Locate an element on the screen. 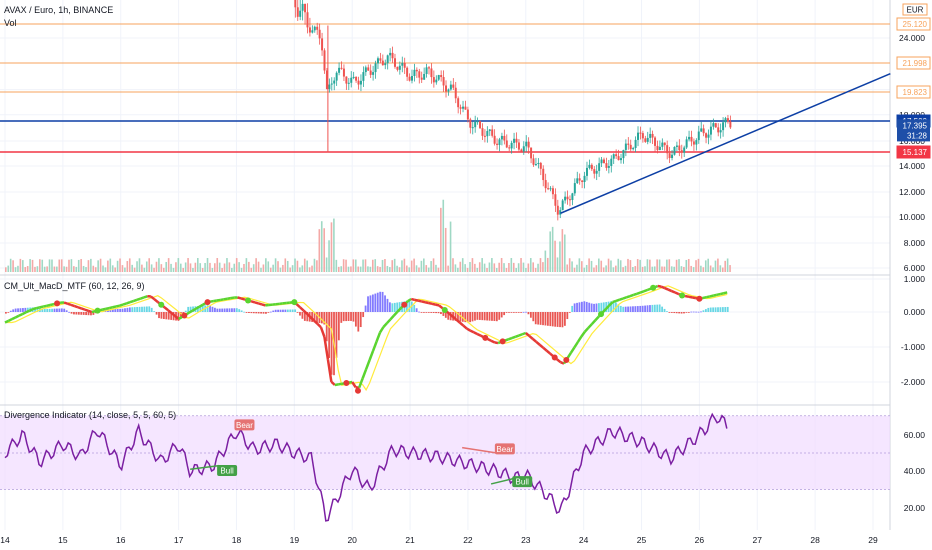 The height and width of the screenshot is (550, 932). macd-tick-label: 0.000 is located at coordinates (915, 312).